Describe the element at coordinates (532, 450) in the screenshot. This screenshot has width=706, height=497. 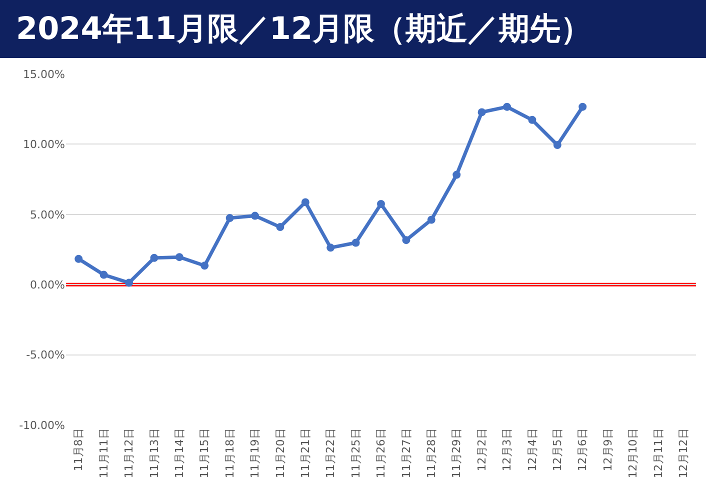
I see `x-tick-label: 12月4日` at that location.